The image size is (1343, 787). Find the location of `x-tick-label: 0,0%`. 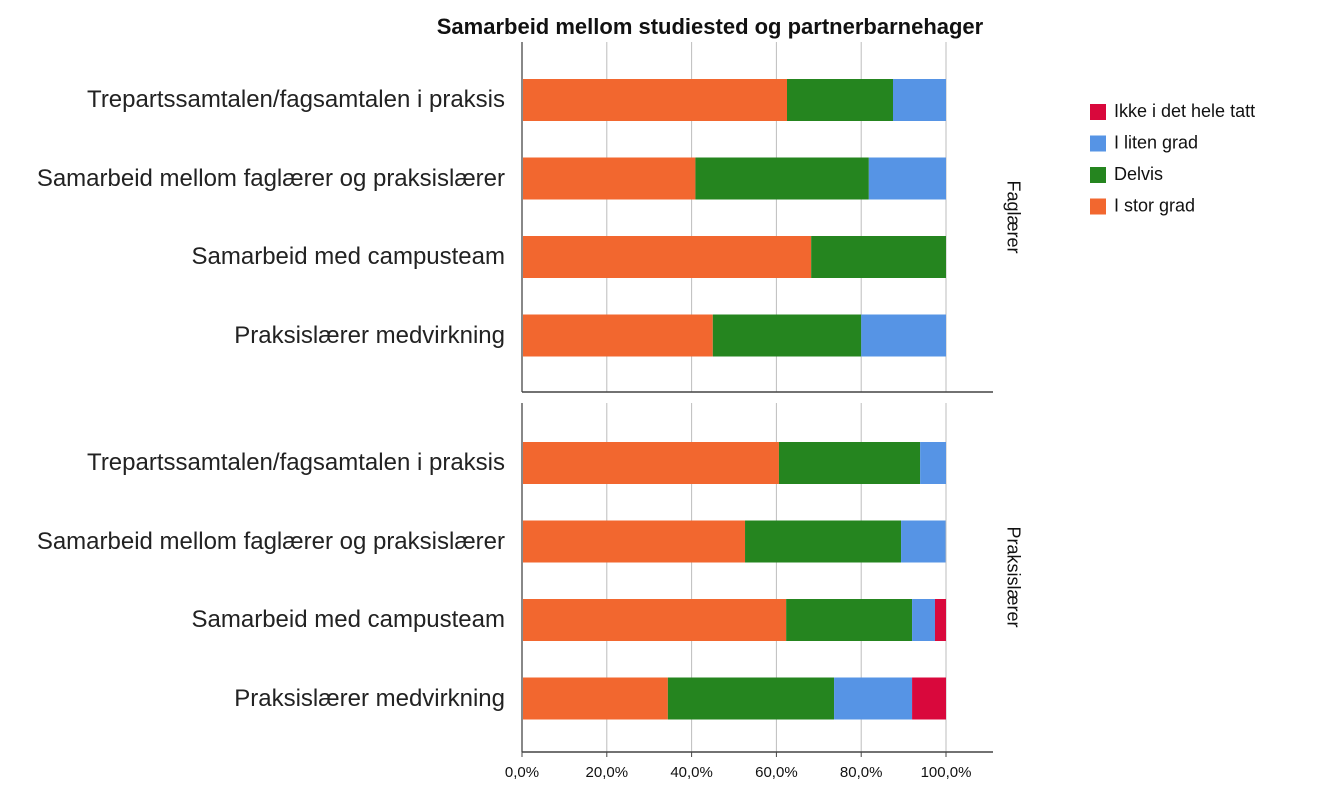

x-tick-label: 0,0% is located at coordinates (522, 772).